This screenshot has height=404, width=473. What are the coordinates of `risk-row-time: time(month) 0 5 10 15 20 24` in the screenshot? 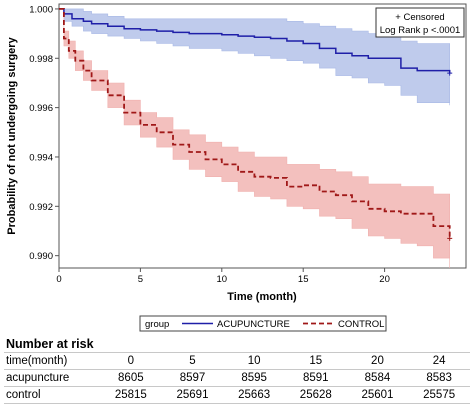 It's located at (237, 361).